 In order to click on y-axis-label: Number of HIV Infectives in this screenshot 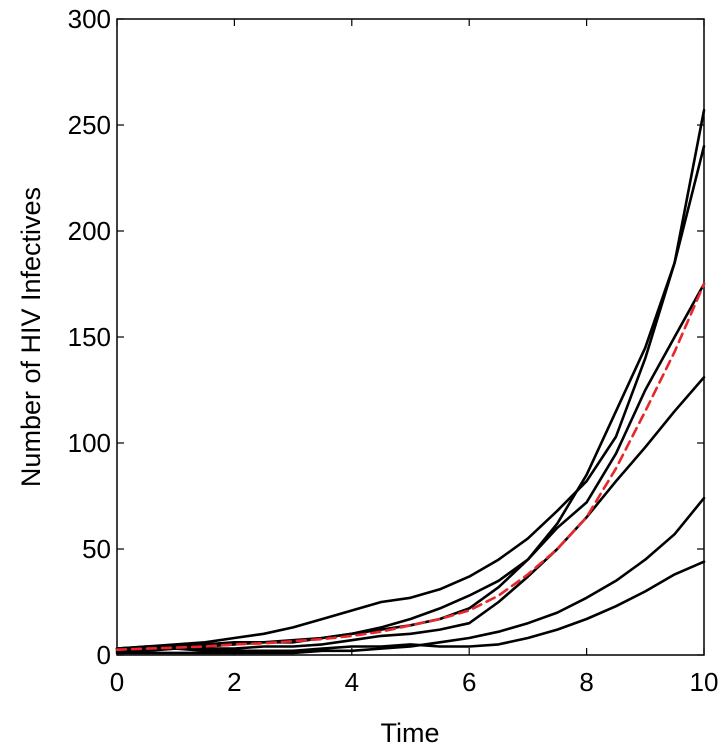, I will do `click(31, 337)`.